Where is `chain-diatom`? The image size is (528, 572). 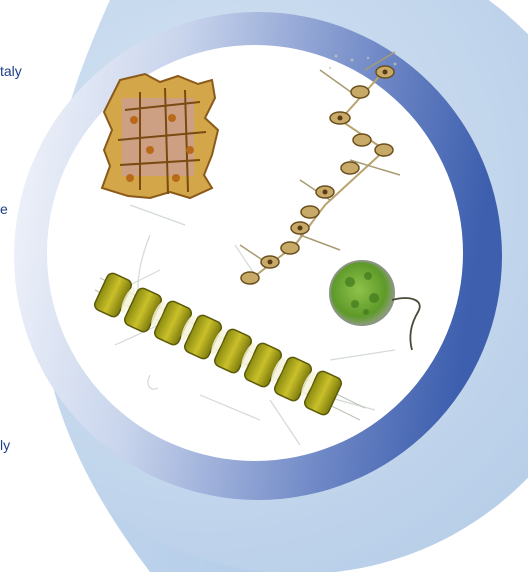 chain-diatom is located at coordinates (320, 168).